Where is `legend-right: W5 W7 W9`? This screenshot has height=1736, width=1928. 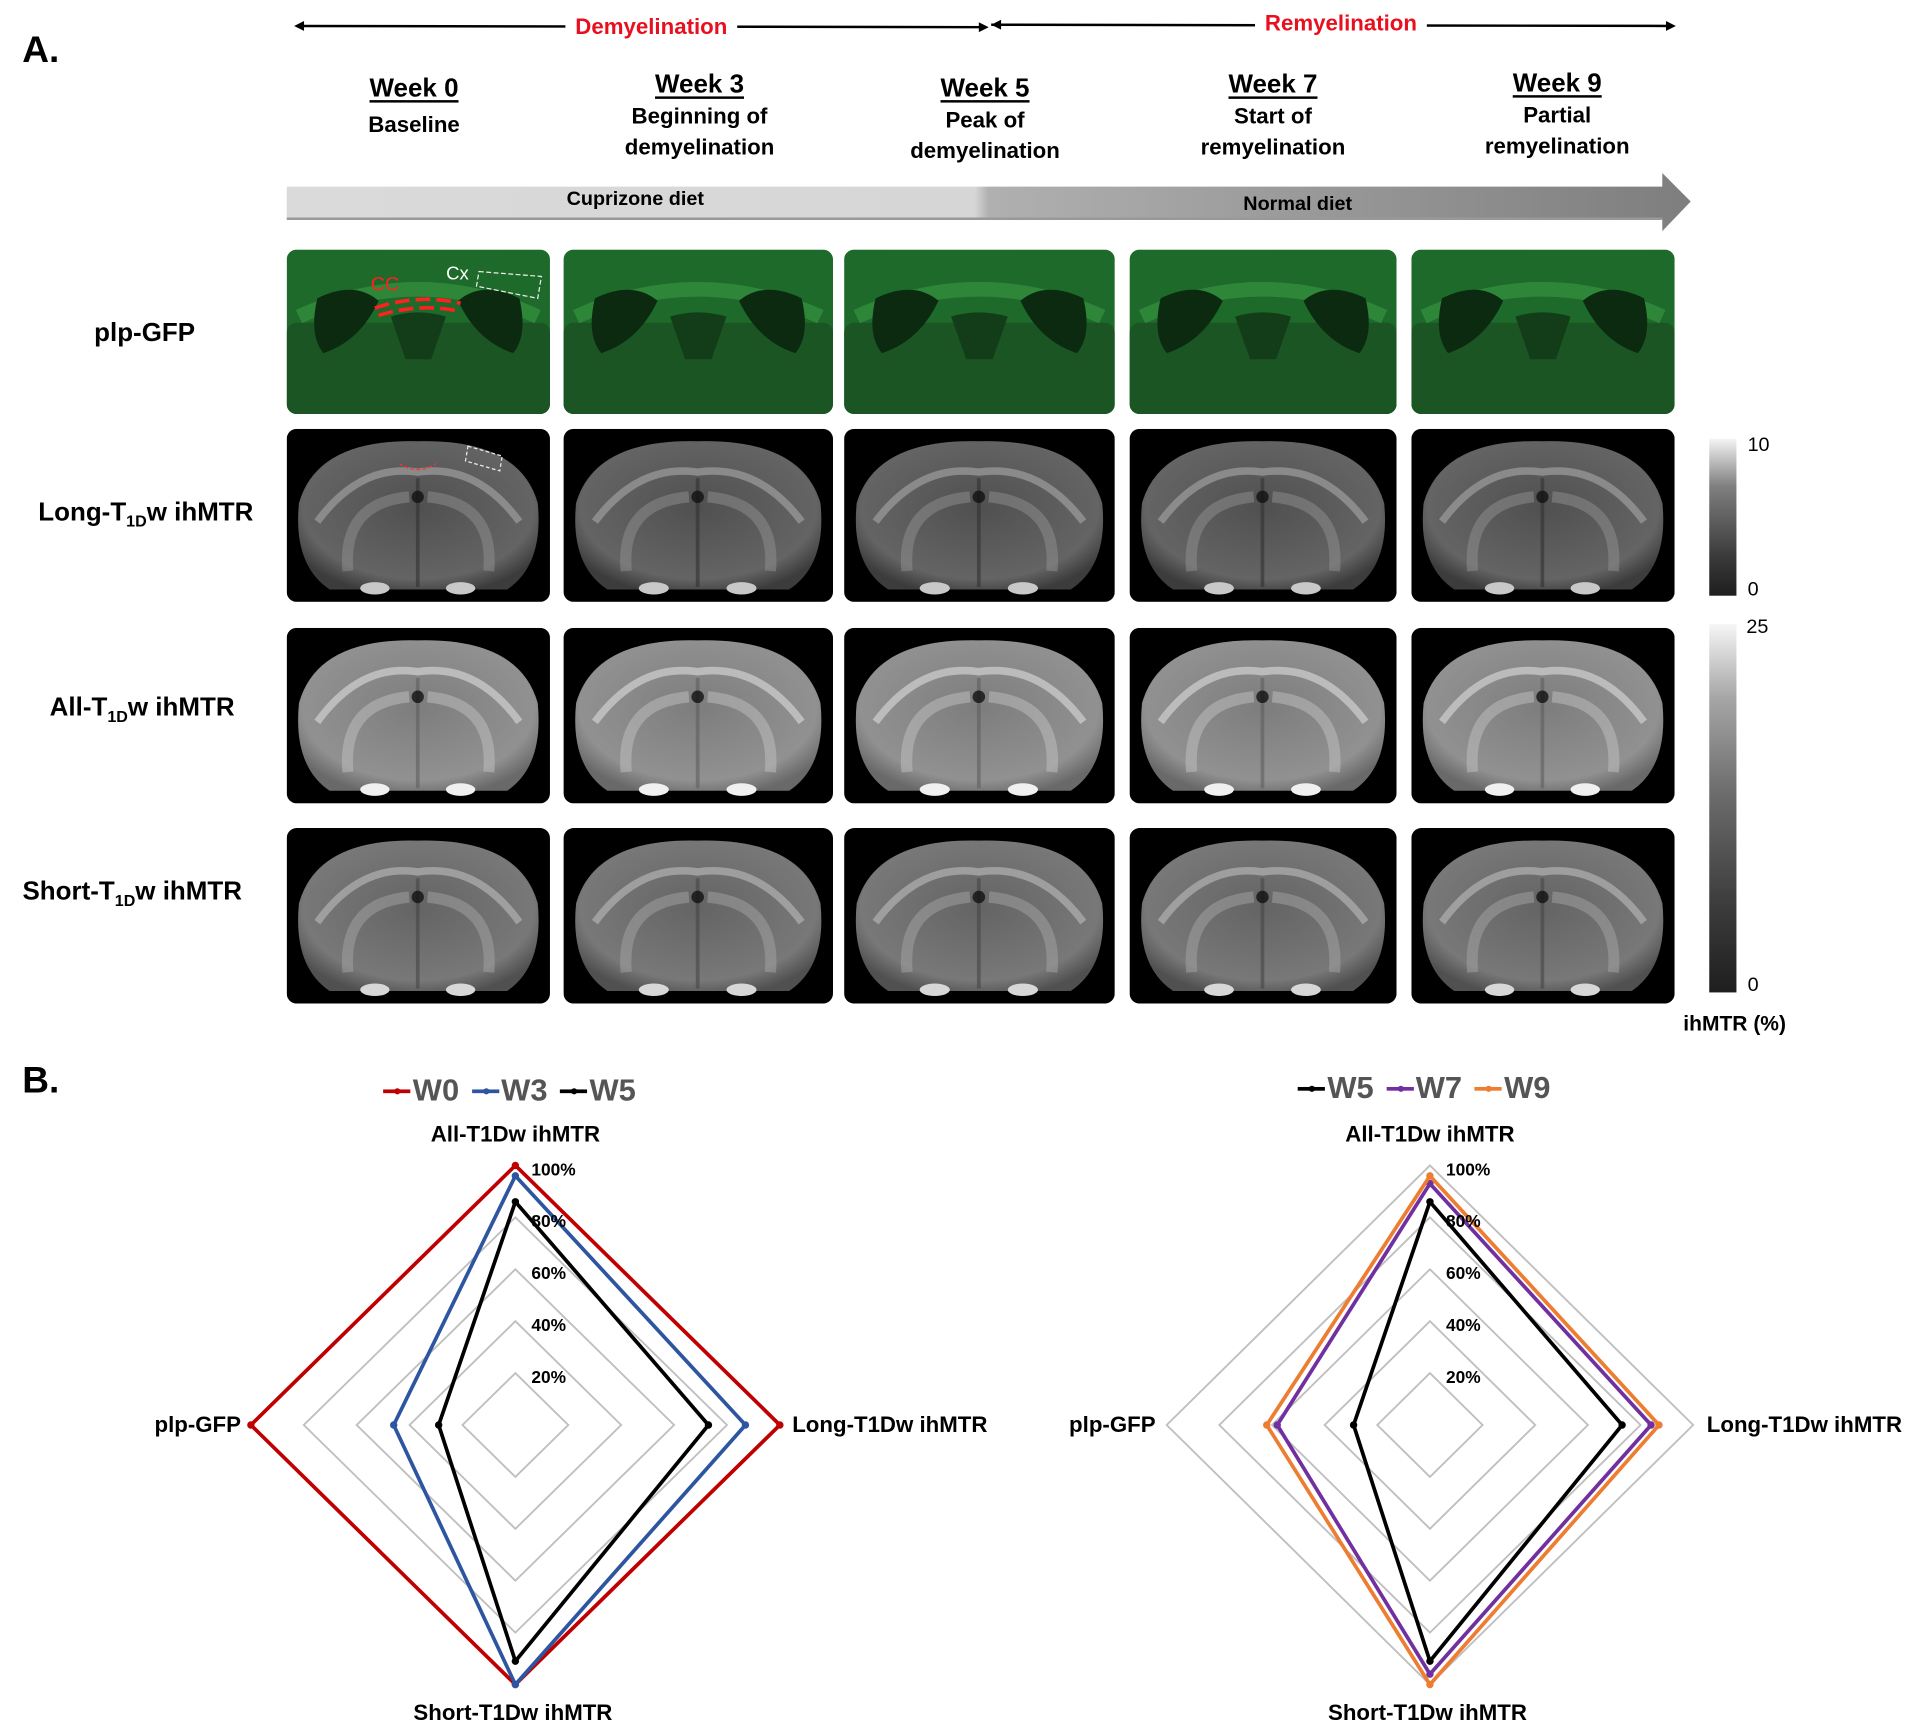
legend-right: W5 W7 W9 is located at coordinates (1423, 1089).